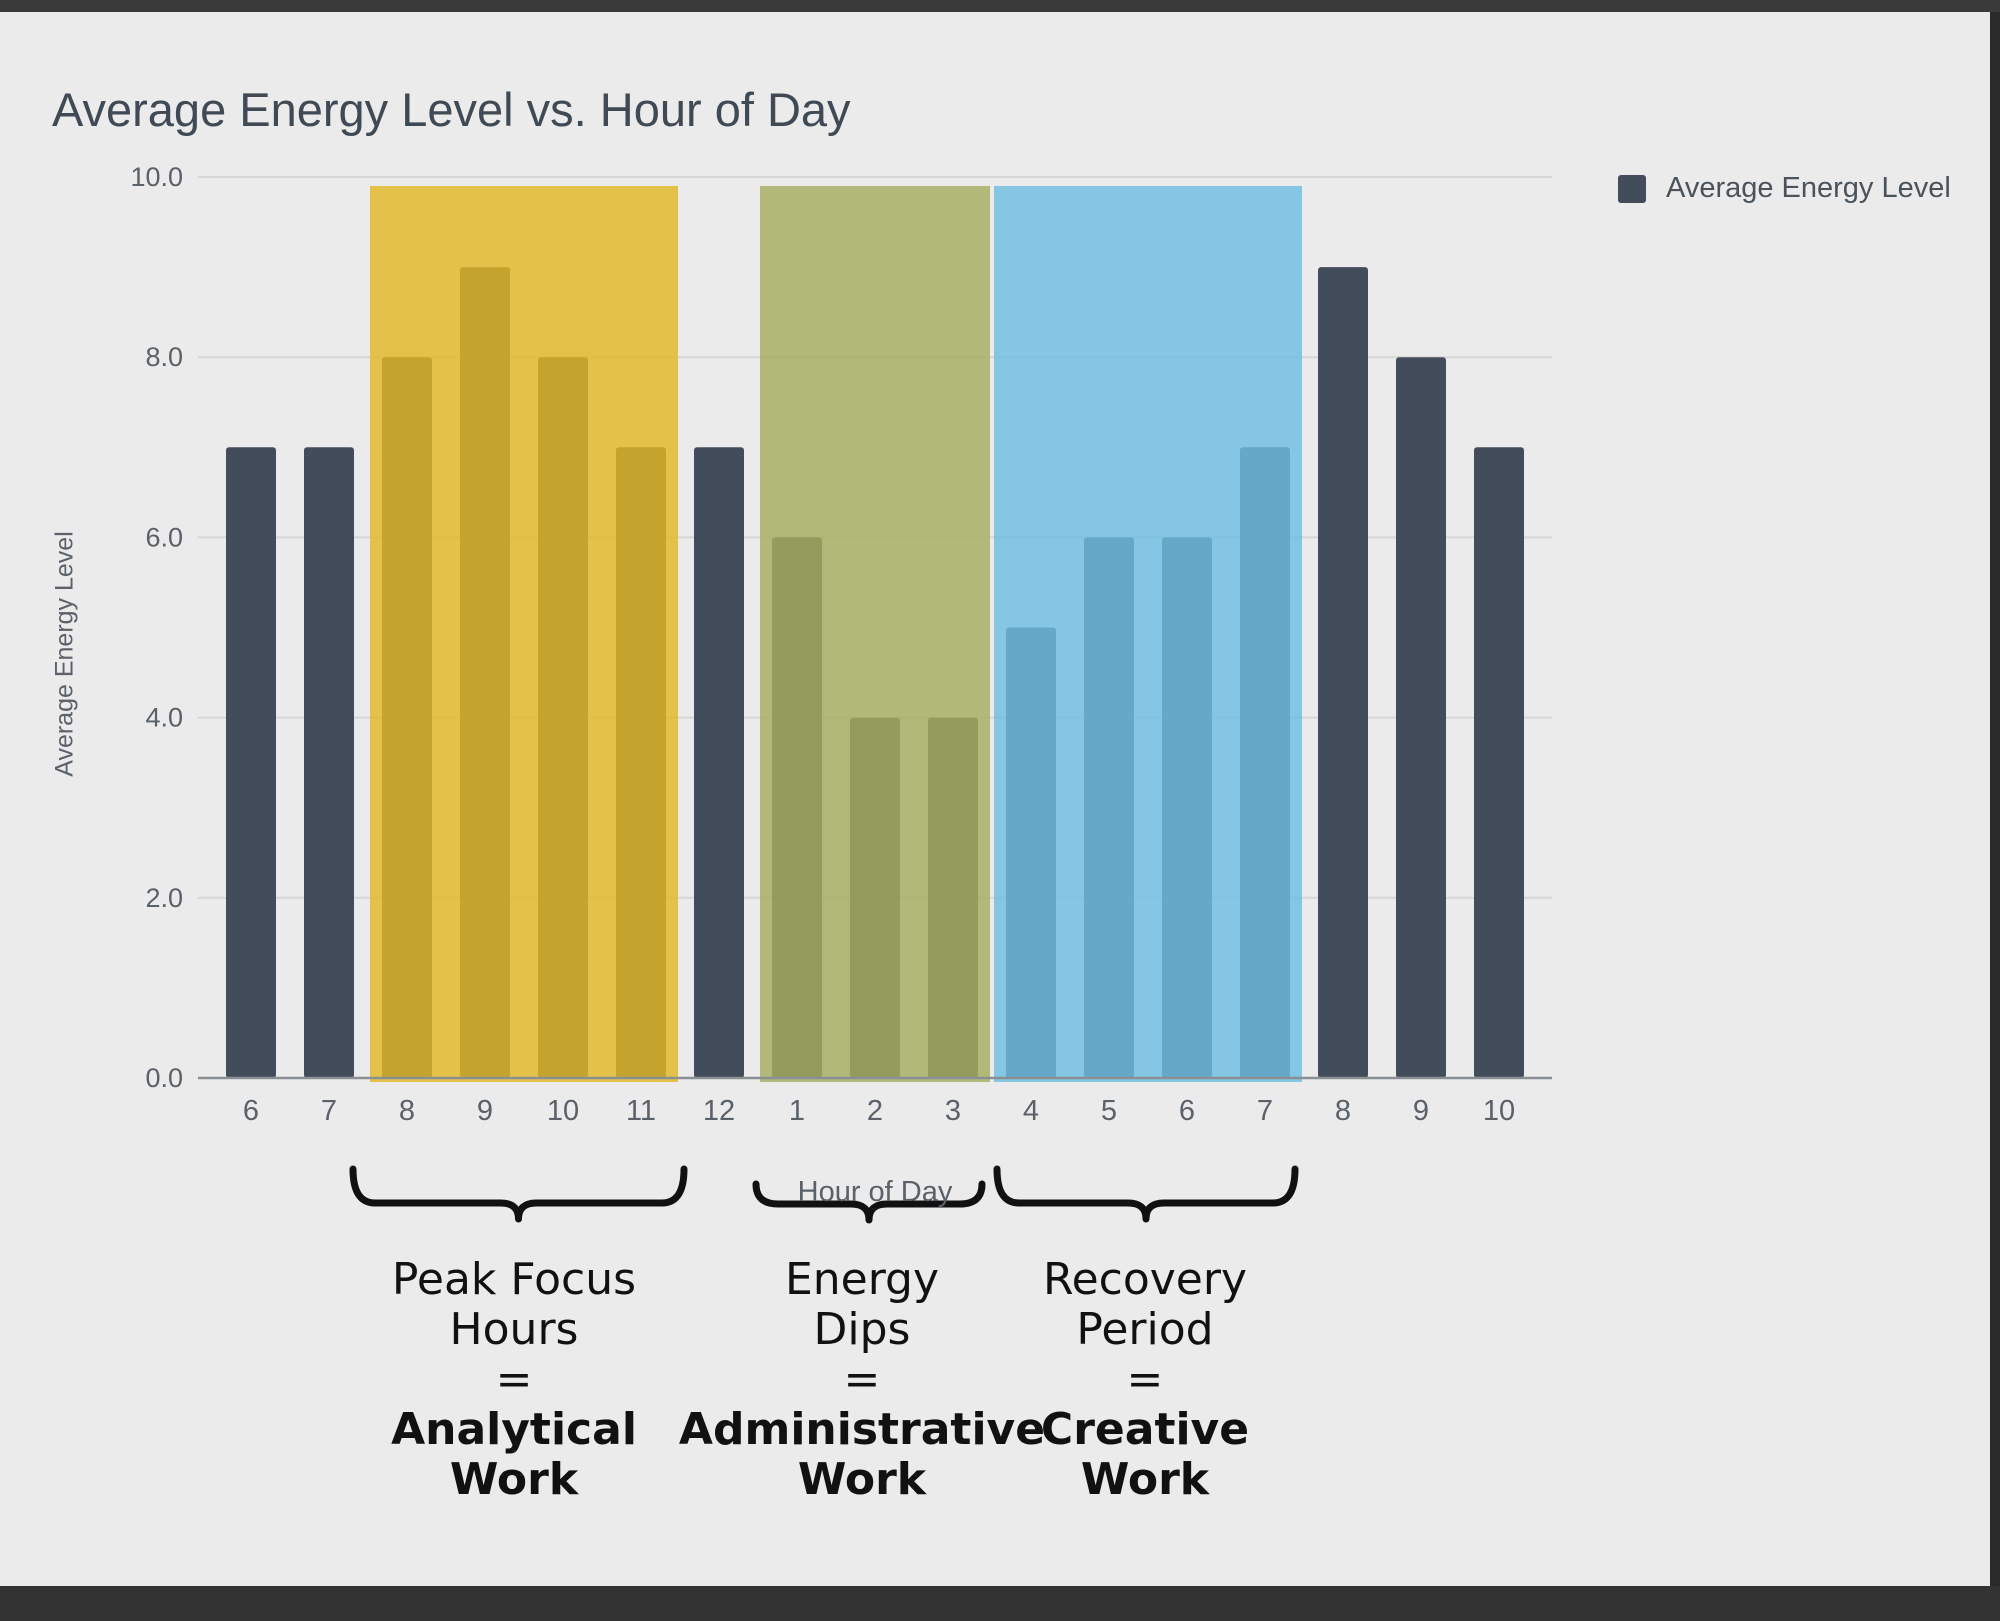  I want to click on annotation-line: Period, so click(1145, 1329).